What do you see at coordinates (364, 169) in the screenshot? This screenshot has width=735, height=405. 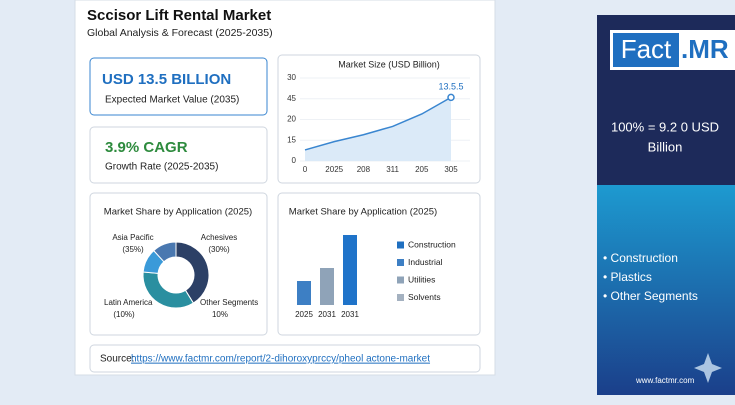 I see `x-tick-label: 208` at bounding box center [364, 169].